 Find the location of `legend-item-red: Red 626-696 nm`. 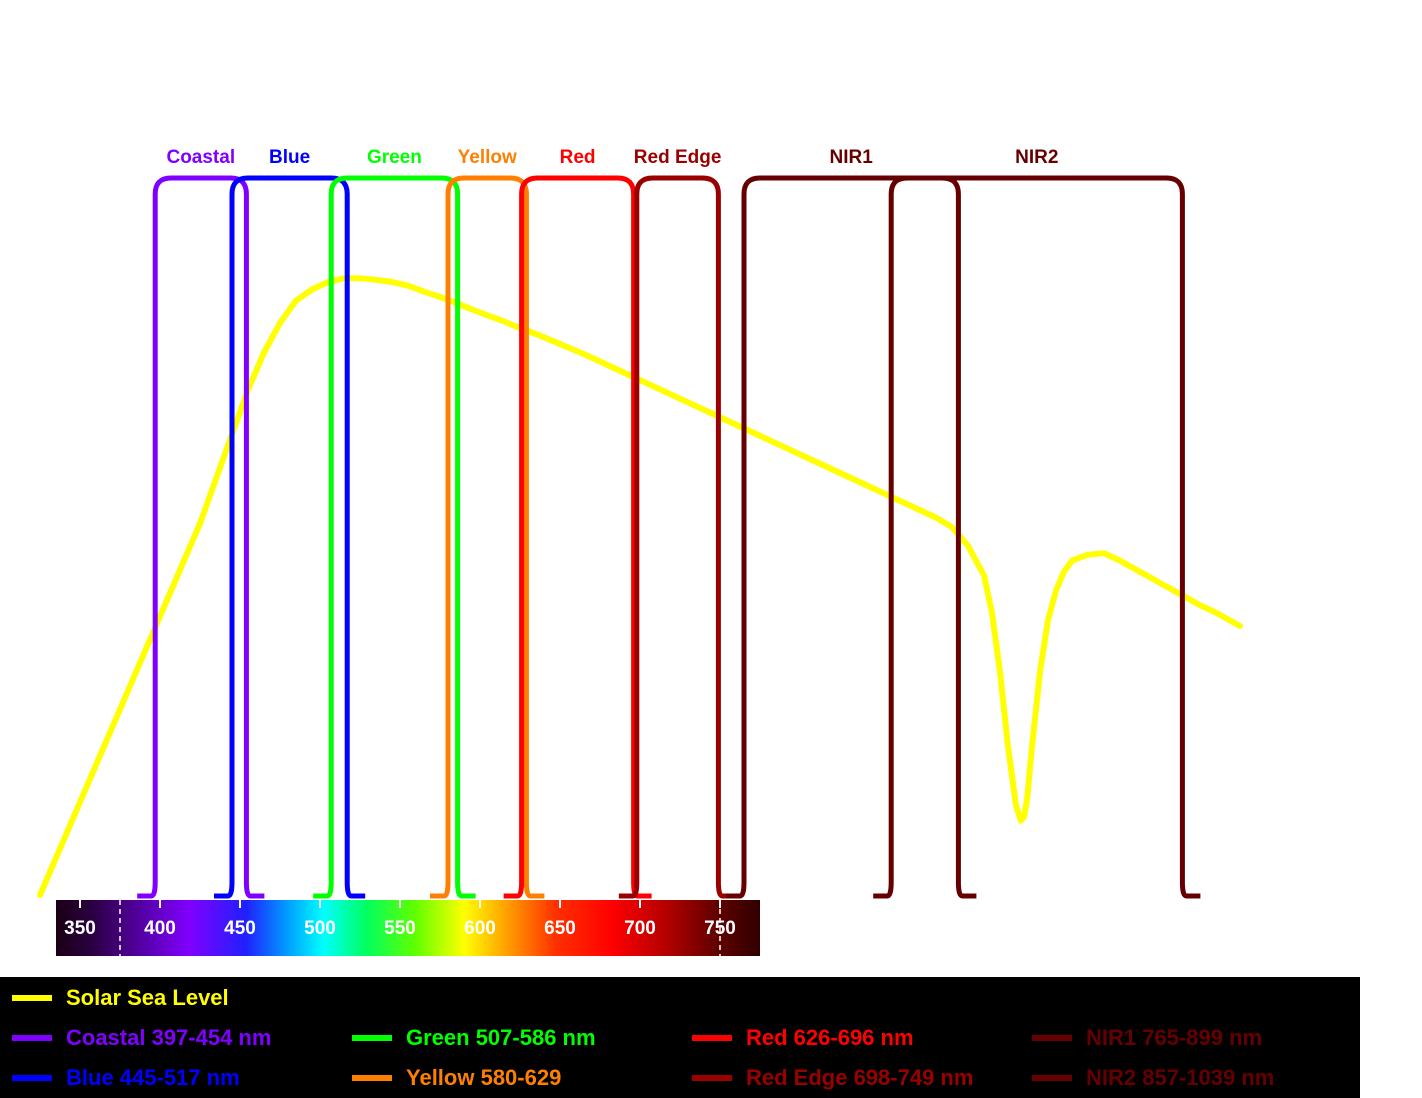

legend-item-red: Red 626-696 nm is located at coordinates (803, 1038).